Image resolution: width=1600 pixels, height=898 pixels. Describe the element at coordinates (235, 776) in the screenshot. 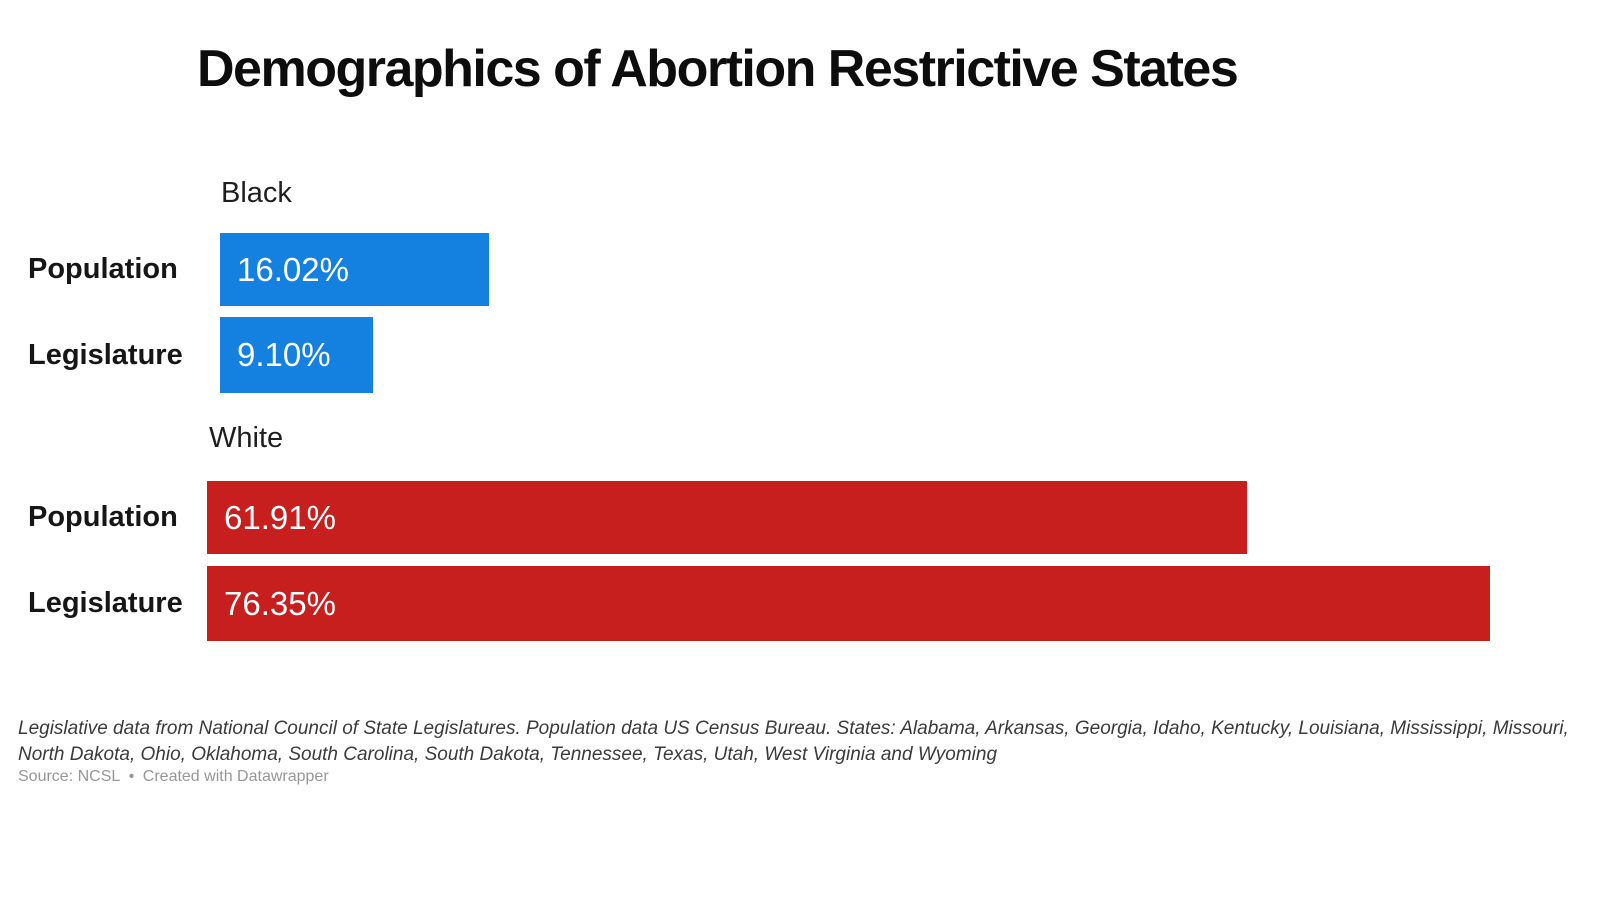

I see `datawrapper-attribution-link: Created with Datawrapper` at that location.